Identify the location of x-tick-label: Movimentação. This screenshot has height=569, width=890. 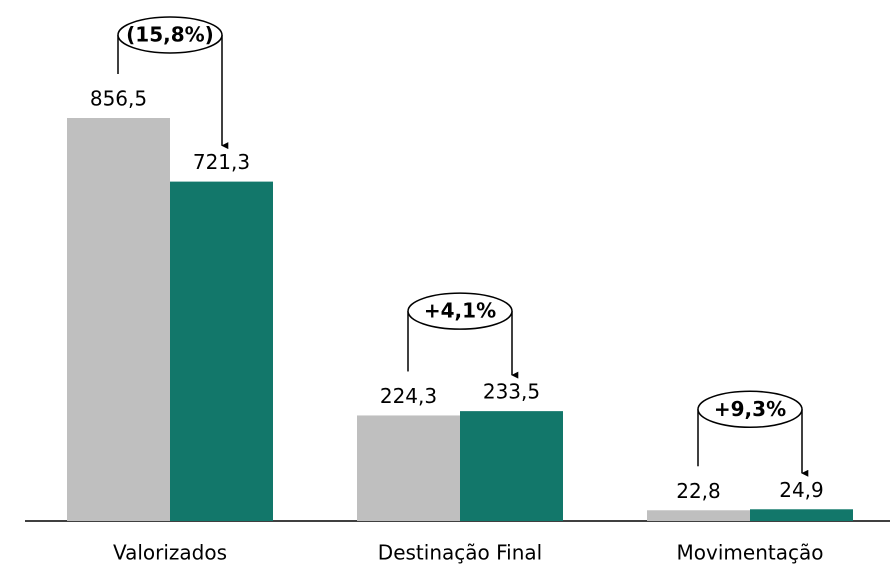
(750, 553).